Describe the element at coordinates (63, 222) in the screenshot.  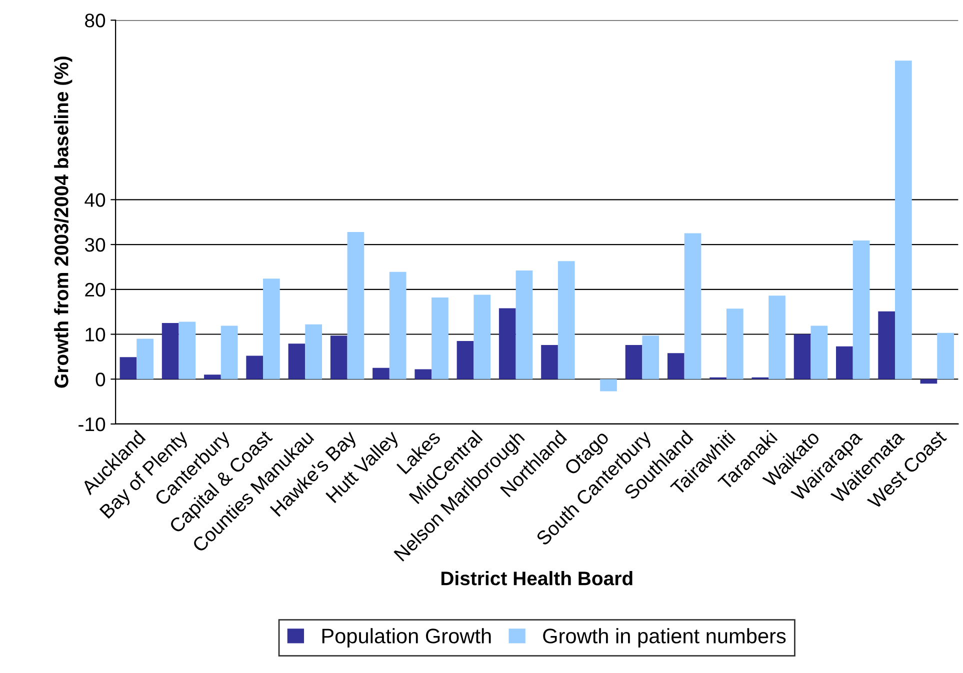
I see `y-axis-title: Growth from 2003/2004 baseline (%)` at that location.